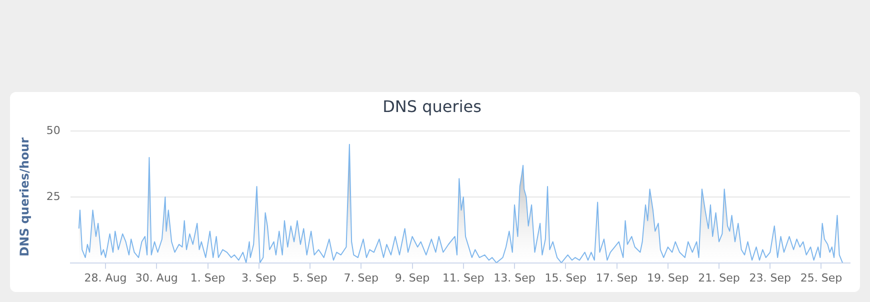 The width and height of the screenshot is (870, 302). I want to click on x-tick-label: 28. Aug, so click(105, 277).